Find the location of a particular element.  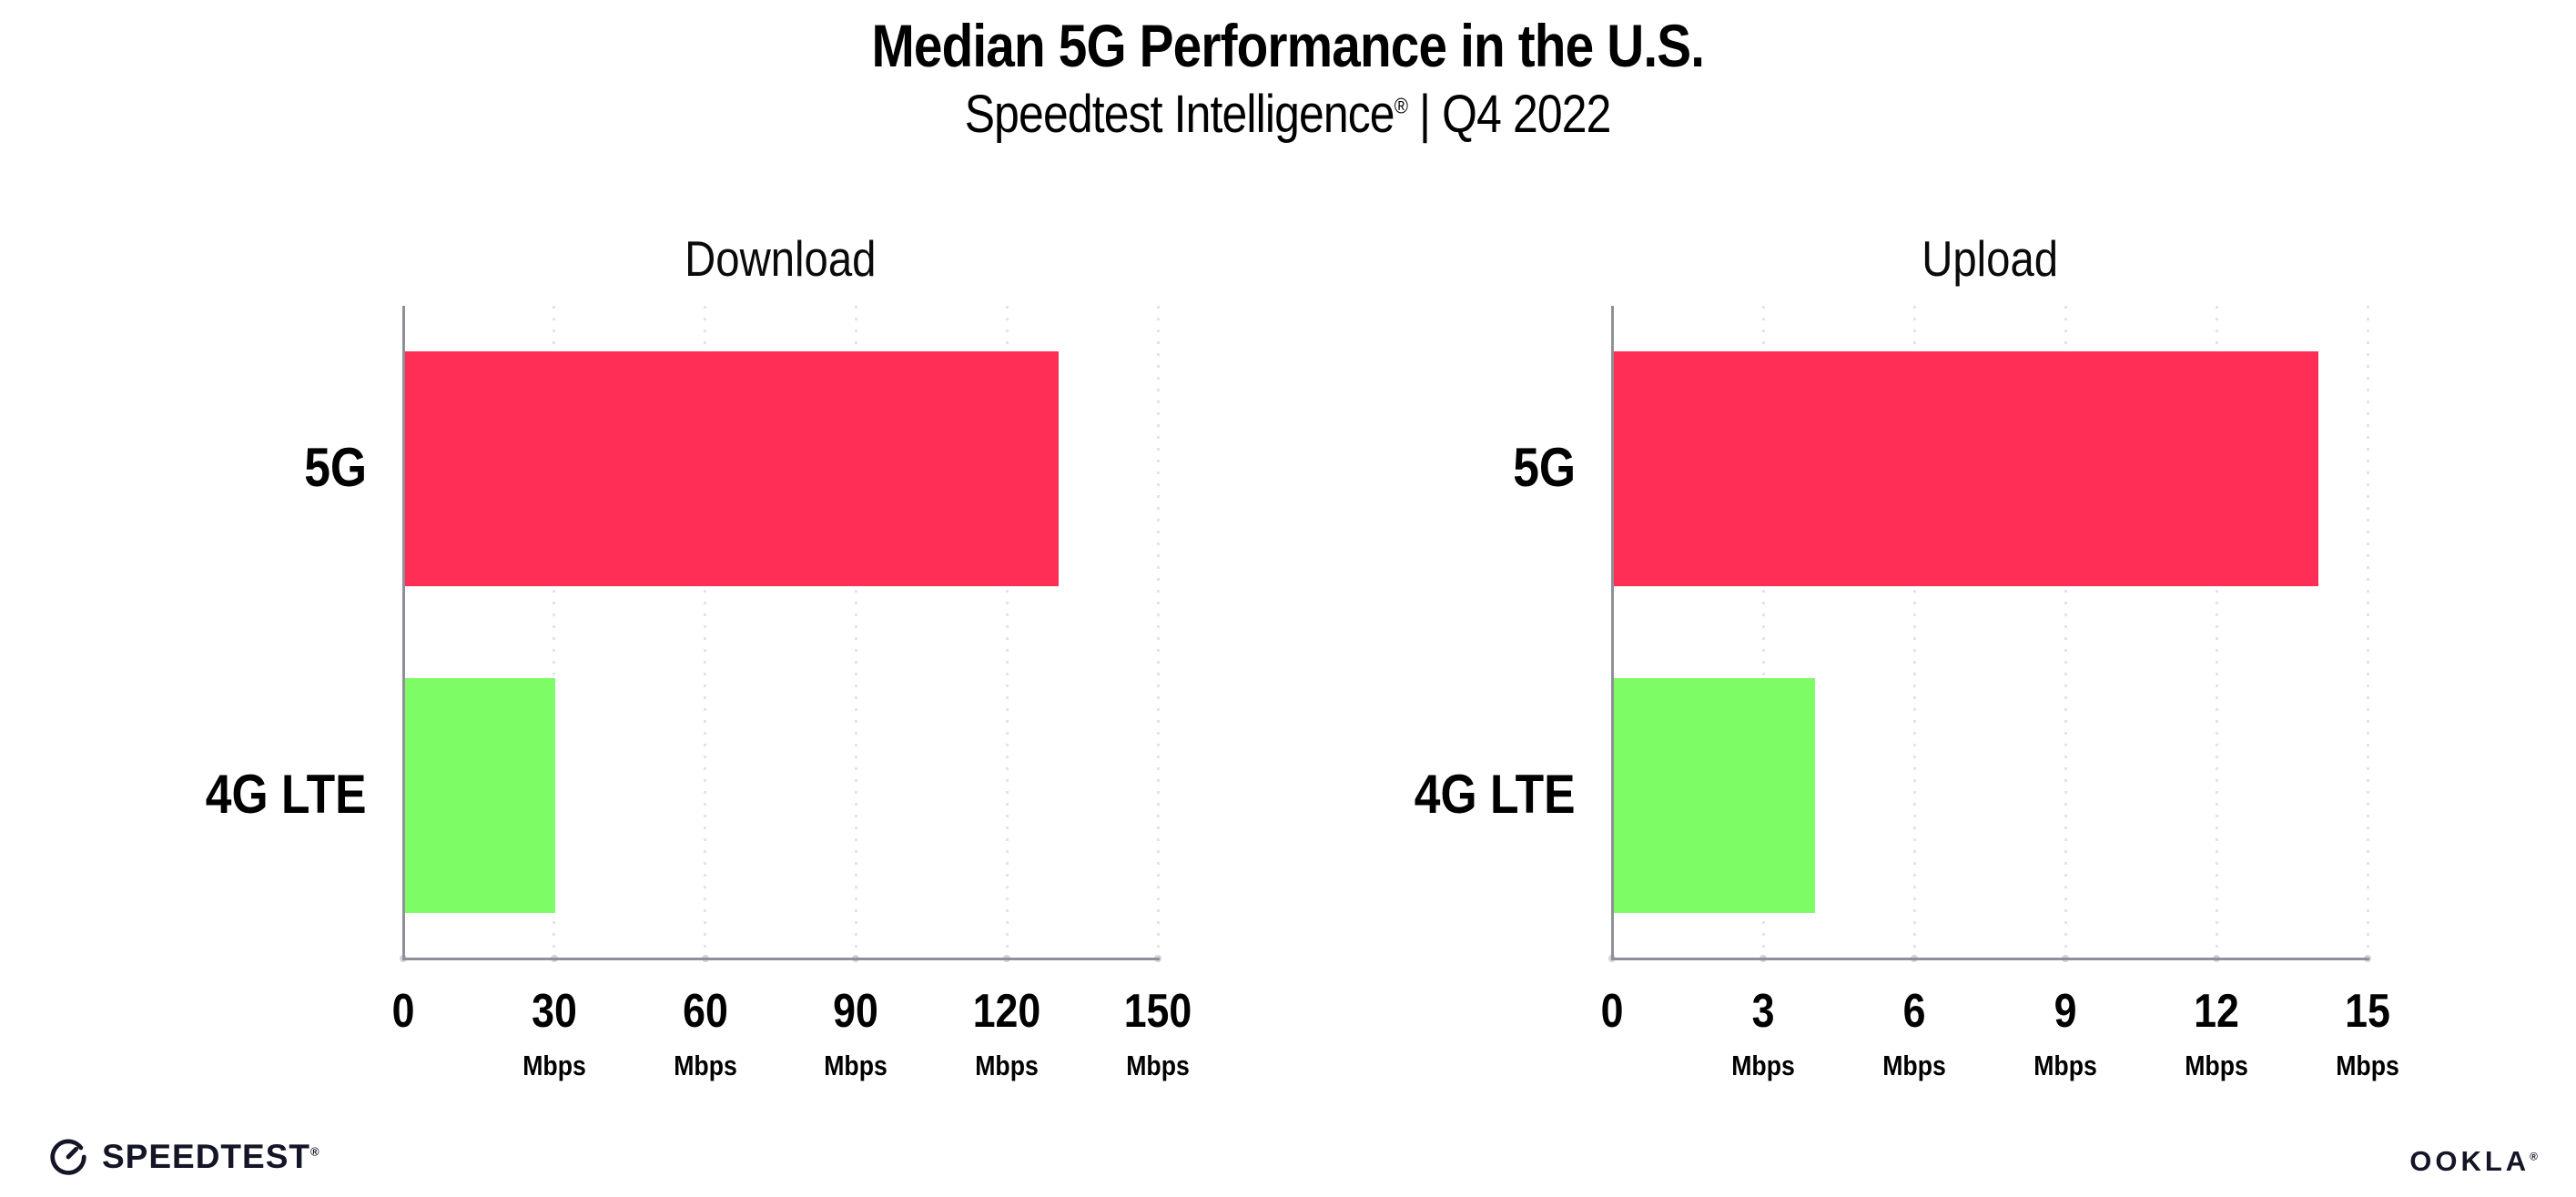

page-title: Median 5G Performance in the U.S. is located at coordinates (1288, 46).